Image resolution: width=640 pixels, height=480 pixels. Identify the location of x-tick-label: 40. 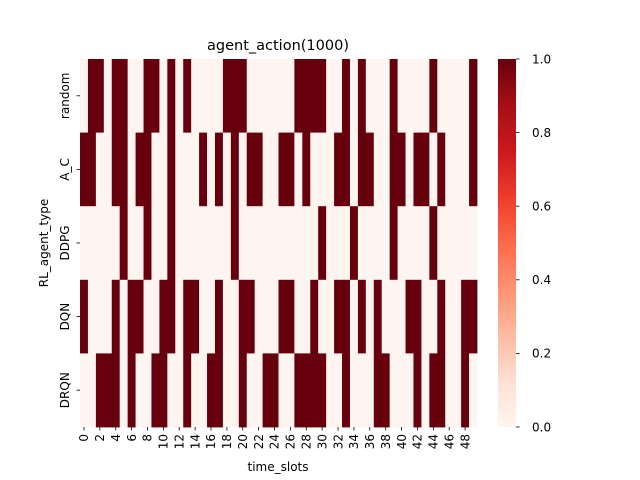
(402, 441).